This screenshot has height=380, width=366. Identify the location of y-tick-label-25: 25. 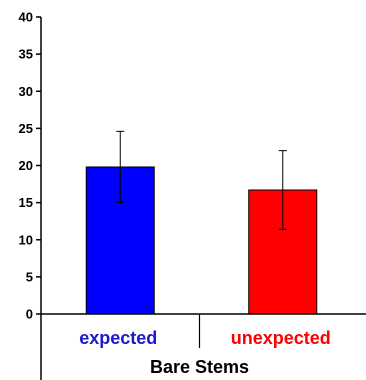
(26, 128).